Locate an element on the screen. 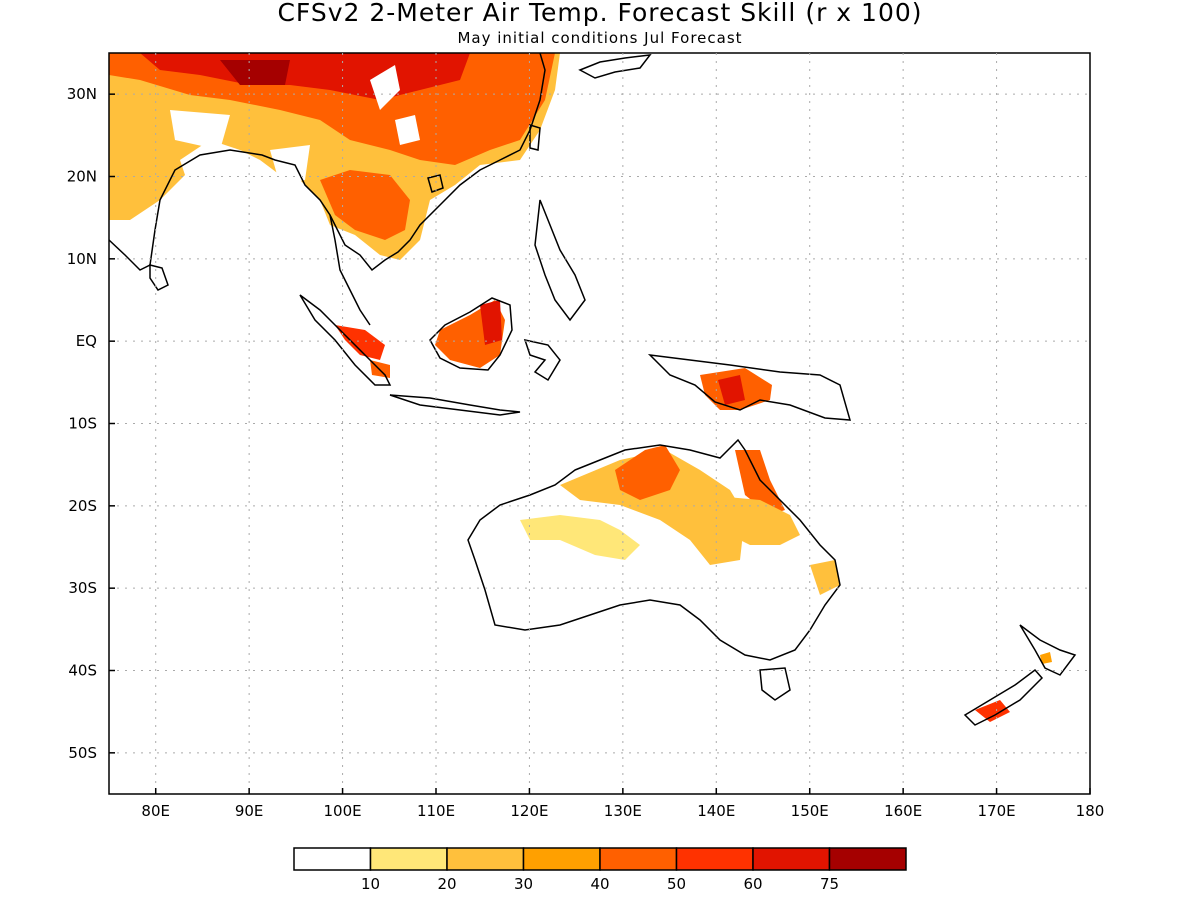 This screenshot has height=900, width=1200. skill-region-queensland is located at coordinates (752, 520).